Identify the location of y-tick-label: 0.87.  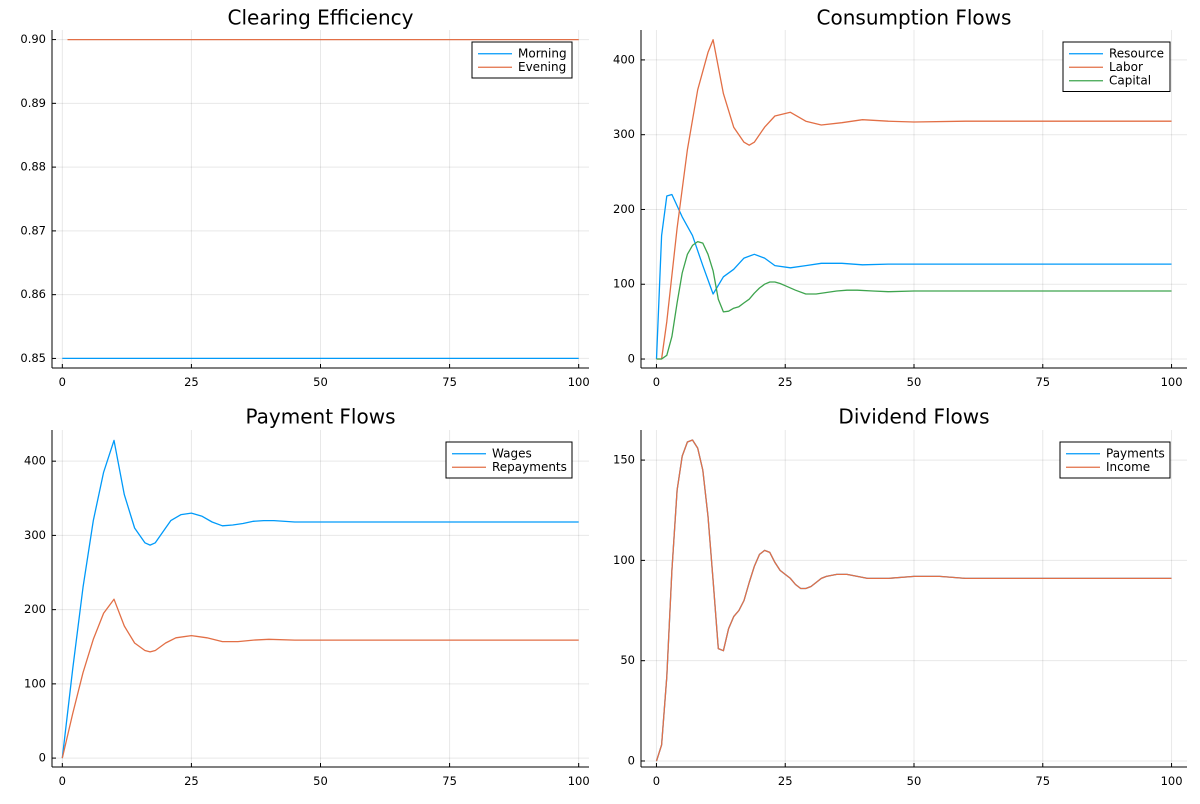
(33, 230).